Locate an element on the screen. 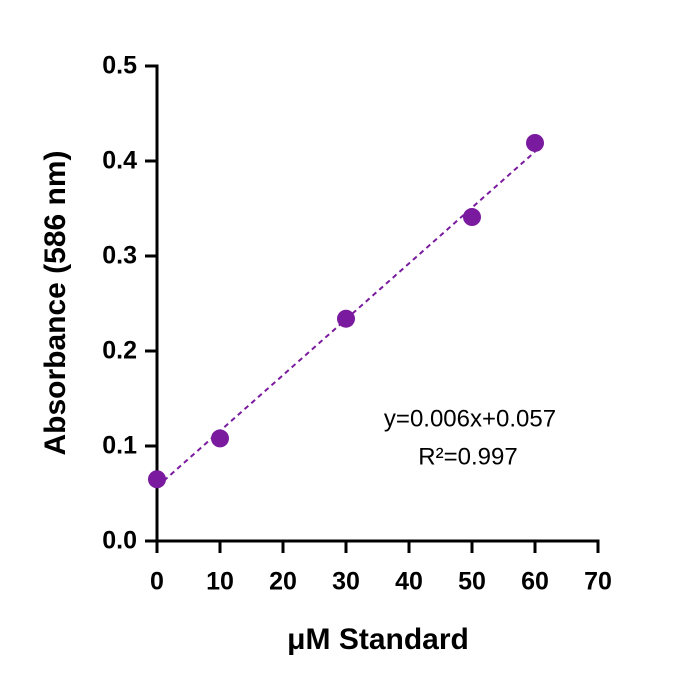 This screenshot has height=700, width=700. x-tick-label: 50 is located at coordinates (472, 582).